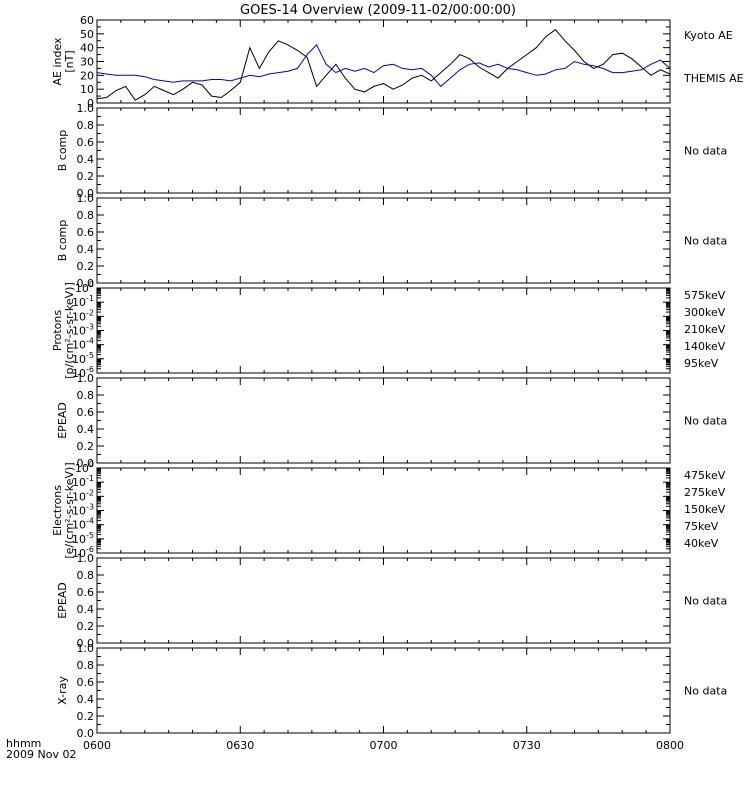 This screenshot has height=800, width=750. I want to click on panel-epead-2: 0.0 0.2 0.4 0.6 0.8 1.0 EPEAD No data, so click(391, 601).